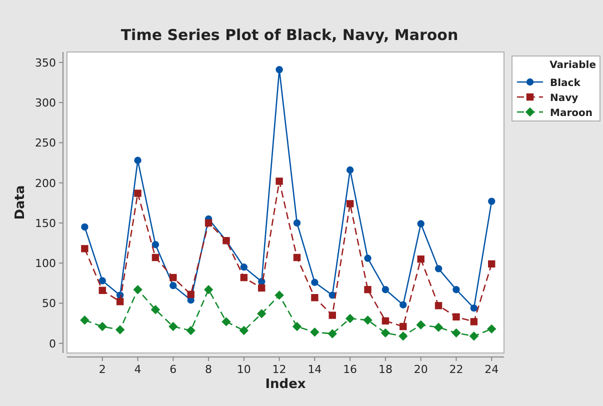 Image resolution: width=603 pixels, height=406 pixels. What do you see at coordinates (289, 35) in the screenshot?
I see `chart-title: Time Series Plot of Black, Navy, Maroon` at bounding box center [289, 35].